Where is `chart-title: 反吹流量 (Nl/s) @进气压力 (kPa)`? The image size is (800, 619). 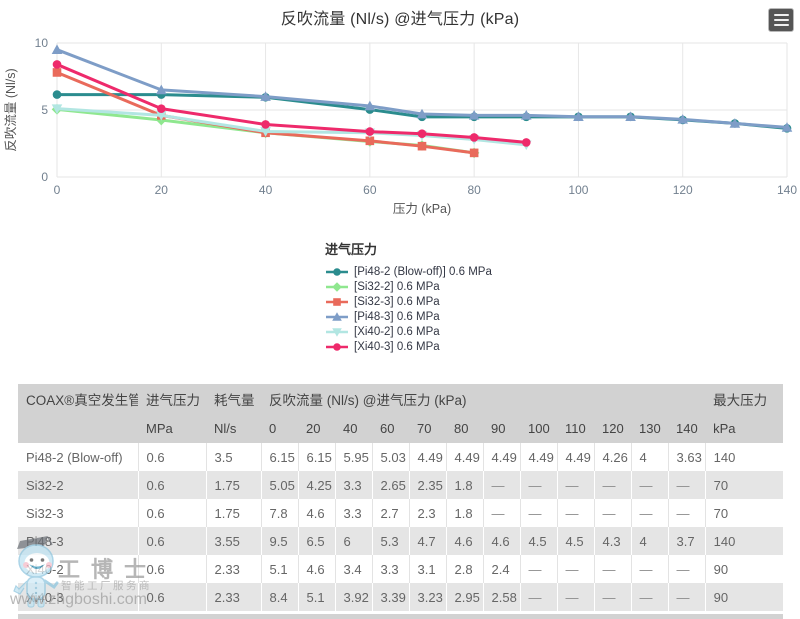
chart-title: 反吹流量 (Nl/s) @进气压力 (kPa) is located at coordinates (400, 19).